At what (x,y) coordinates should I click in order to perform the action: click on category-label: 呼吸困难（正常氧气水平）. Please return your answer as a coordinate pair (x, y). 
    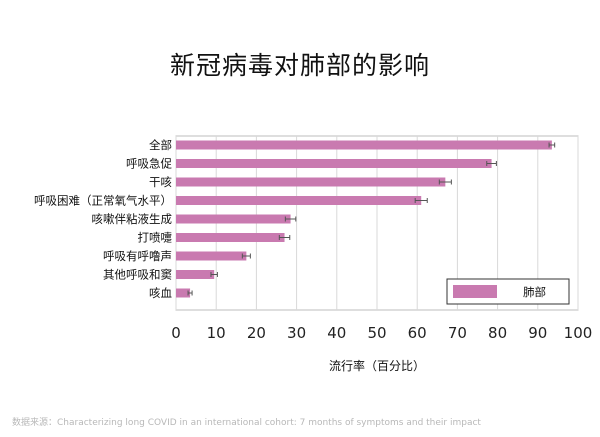
    Looking at the image, I should click on (103, 201).